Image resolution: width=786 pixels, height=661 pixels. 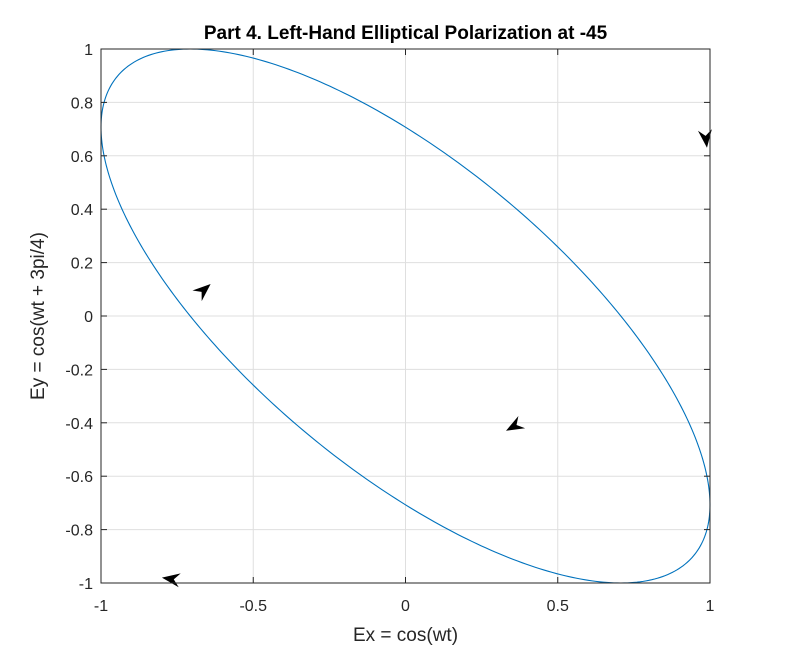 What do you see at coordinates (79, 370) in the screenshot?
I see `y-tick-label: -0.2` at bounding box center [79, 370].